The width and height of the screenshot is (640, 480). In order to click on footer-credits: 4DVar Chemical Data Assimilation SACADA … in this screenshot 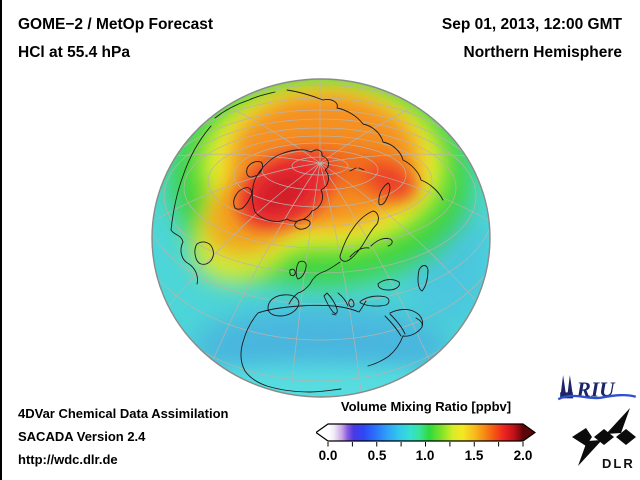, I will do `click(123, 436)`.